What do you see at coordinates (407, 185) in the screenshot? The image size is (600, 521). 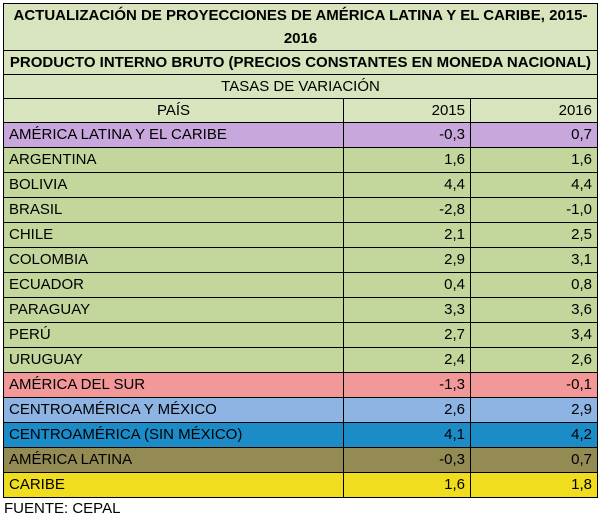 I see `value-2015-cell: 4,4` at bounding box center [407, 185].